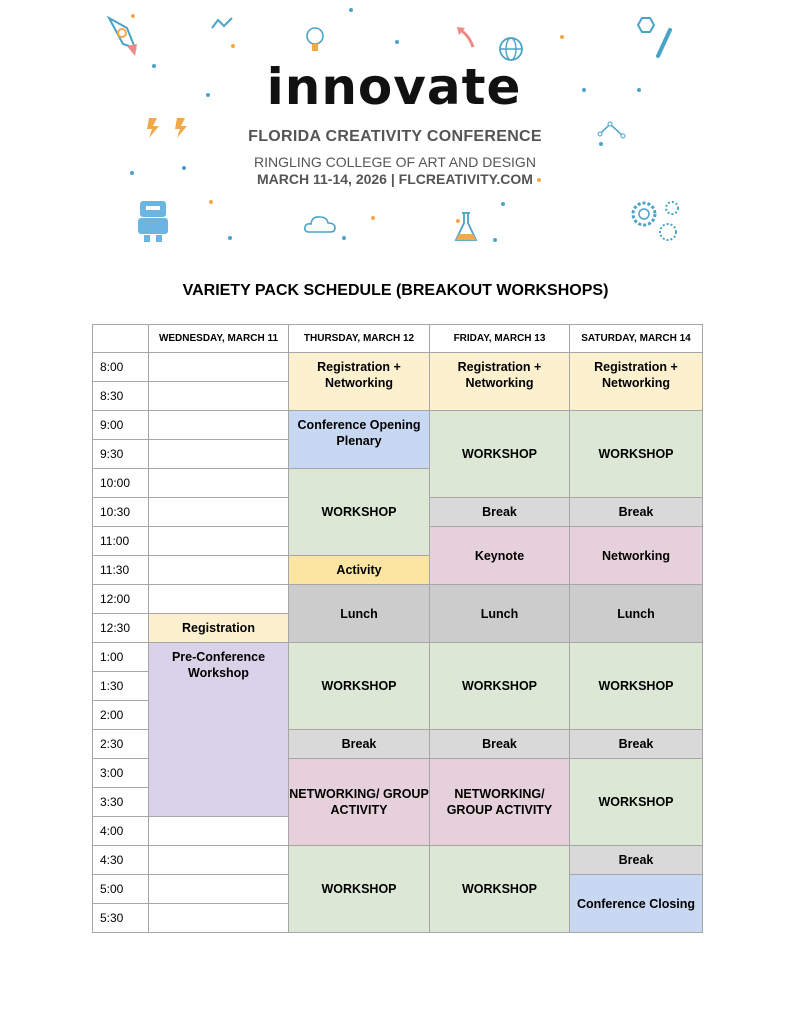  What do you see at coordinates (511, 49) in the screenshot?
I see `globe-icon` at bounding box center [511, 49].